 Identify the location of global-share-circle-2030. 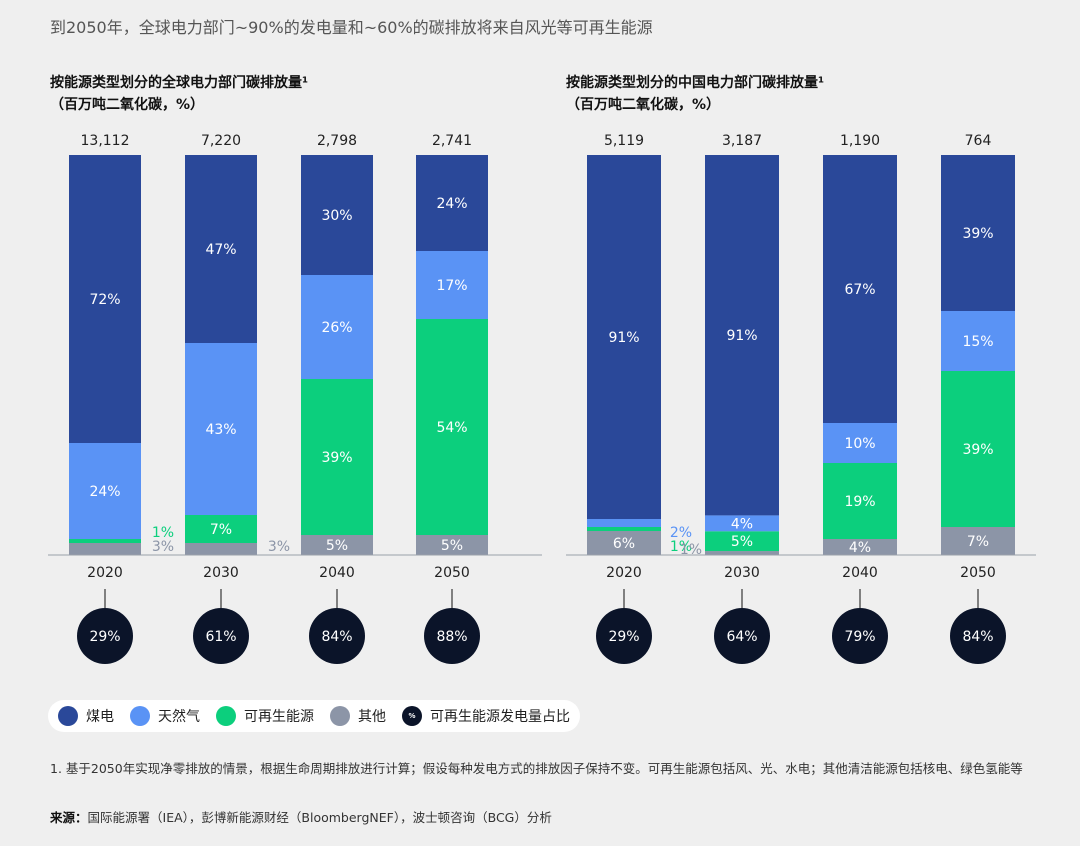
(221, 636).